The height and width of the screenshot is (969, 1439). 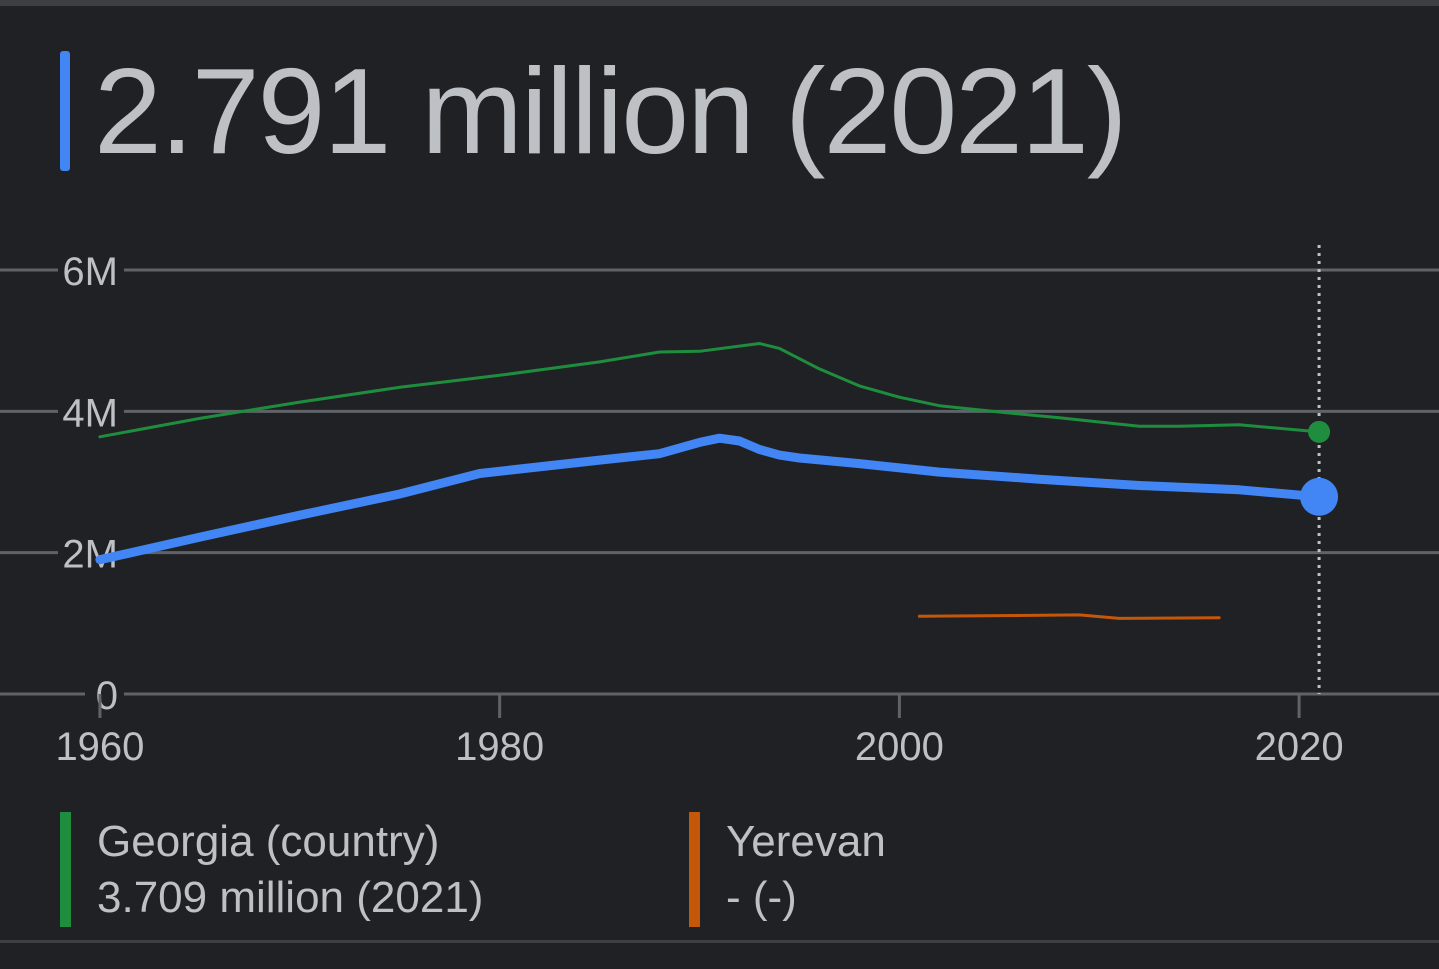 What do you see at coordinates (719, 3) in the screenshot?
I see `top-divider` at bounding box center [719, 3].